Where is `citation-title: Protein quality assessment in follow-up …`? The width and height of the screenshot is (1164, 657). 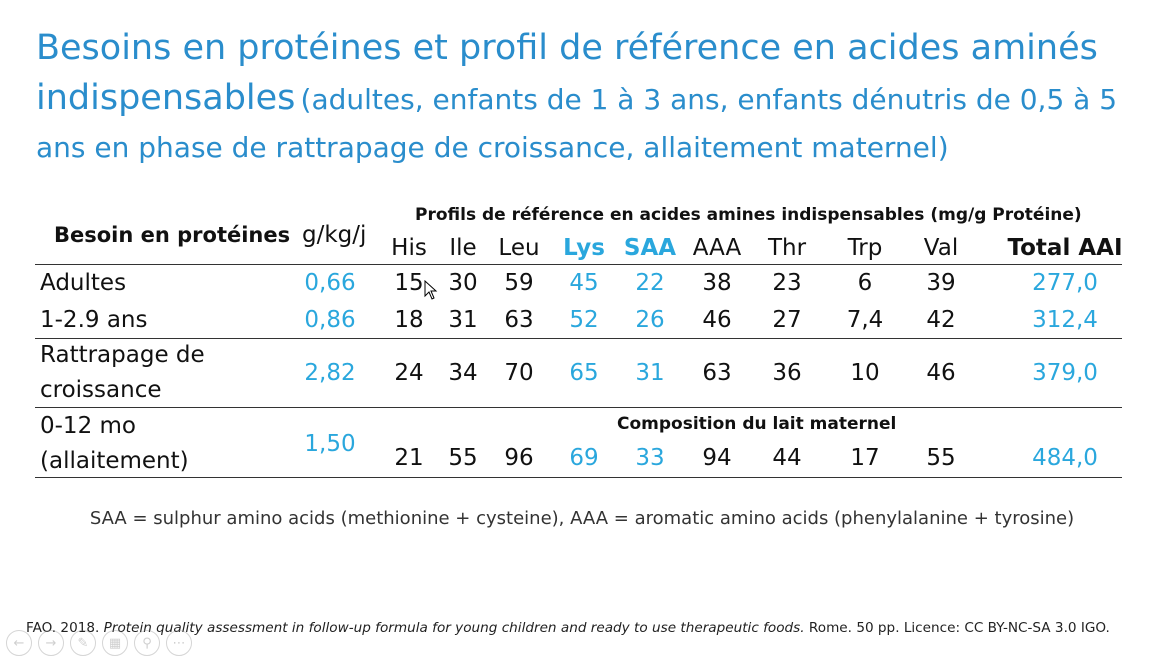
citation-title: Protein quality assessment in follow-up … is located at coordinates (454, 628).